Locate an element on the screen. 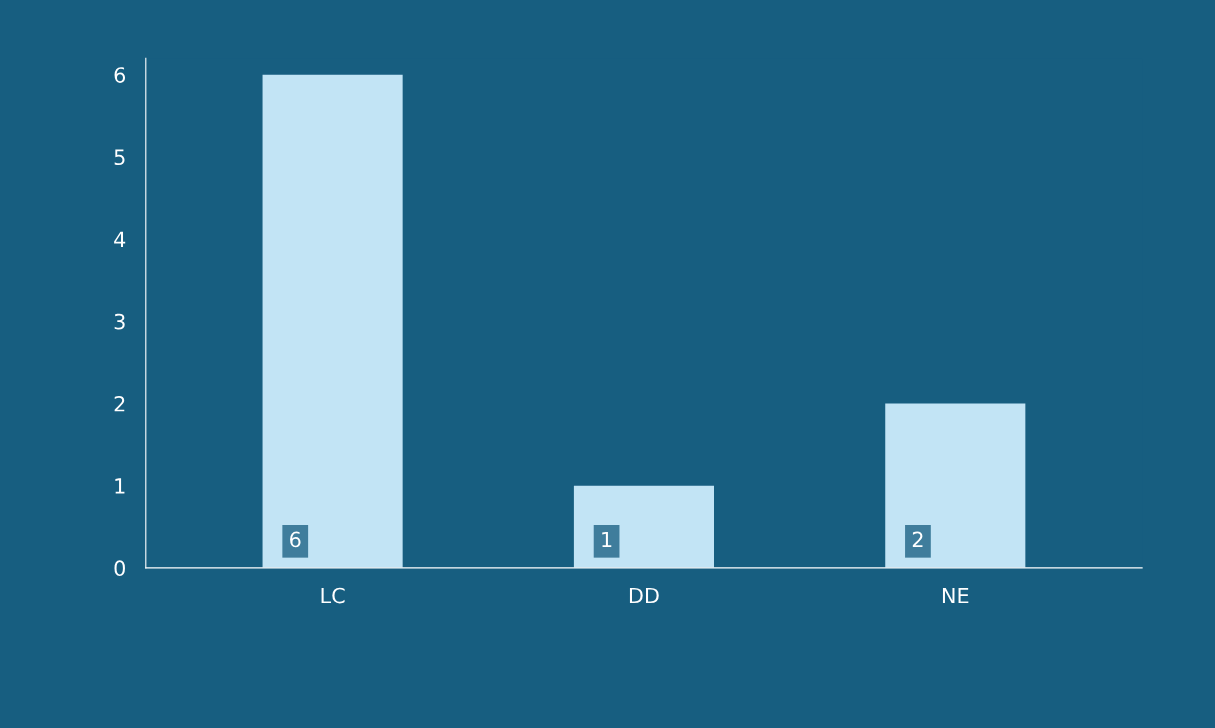 The width and height of the screenshot is (1215, 728). y-tick-label: 2 is located at coordinates (119, 403).